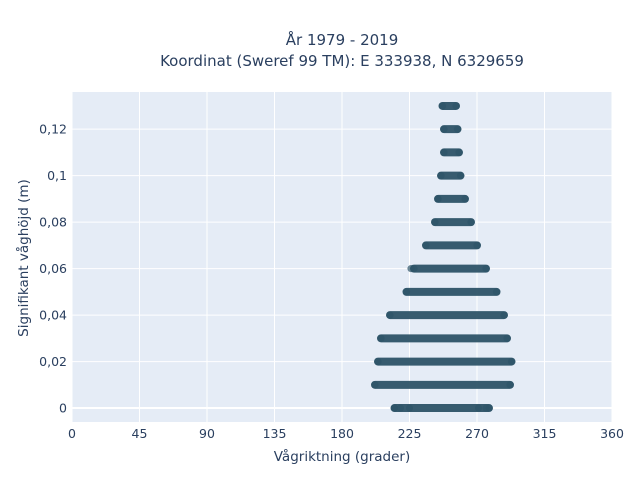 This screenshot has height=480, width=640. I want to click on y-tick-label: 0,1, so click(57, 175).